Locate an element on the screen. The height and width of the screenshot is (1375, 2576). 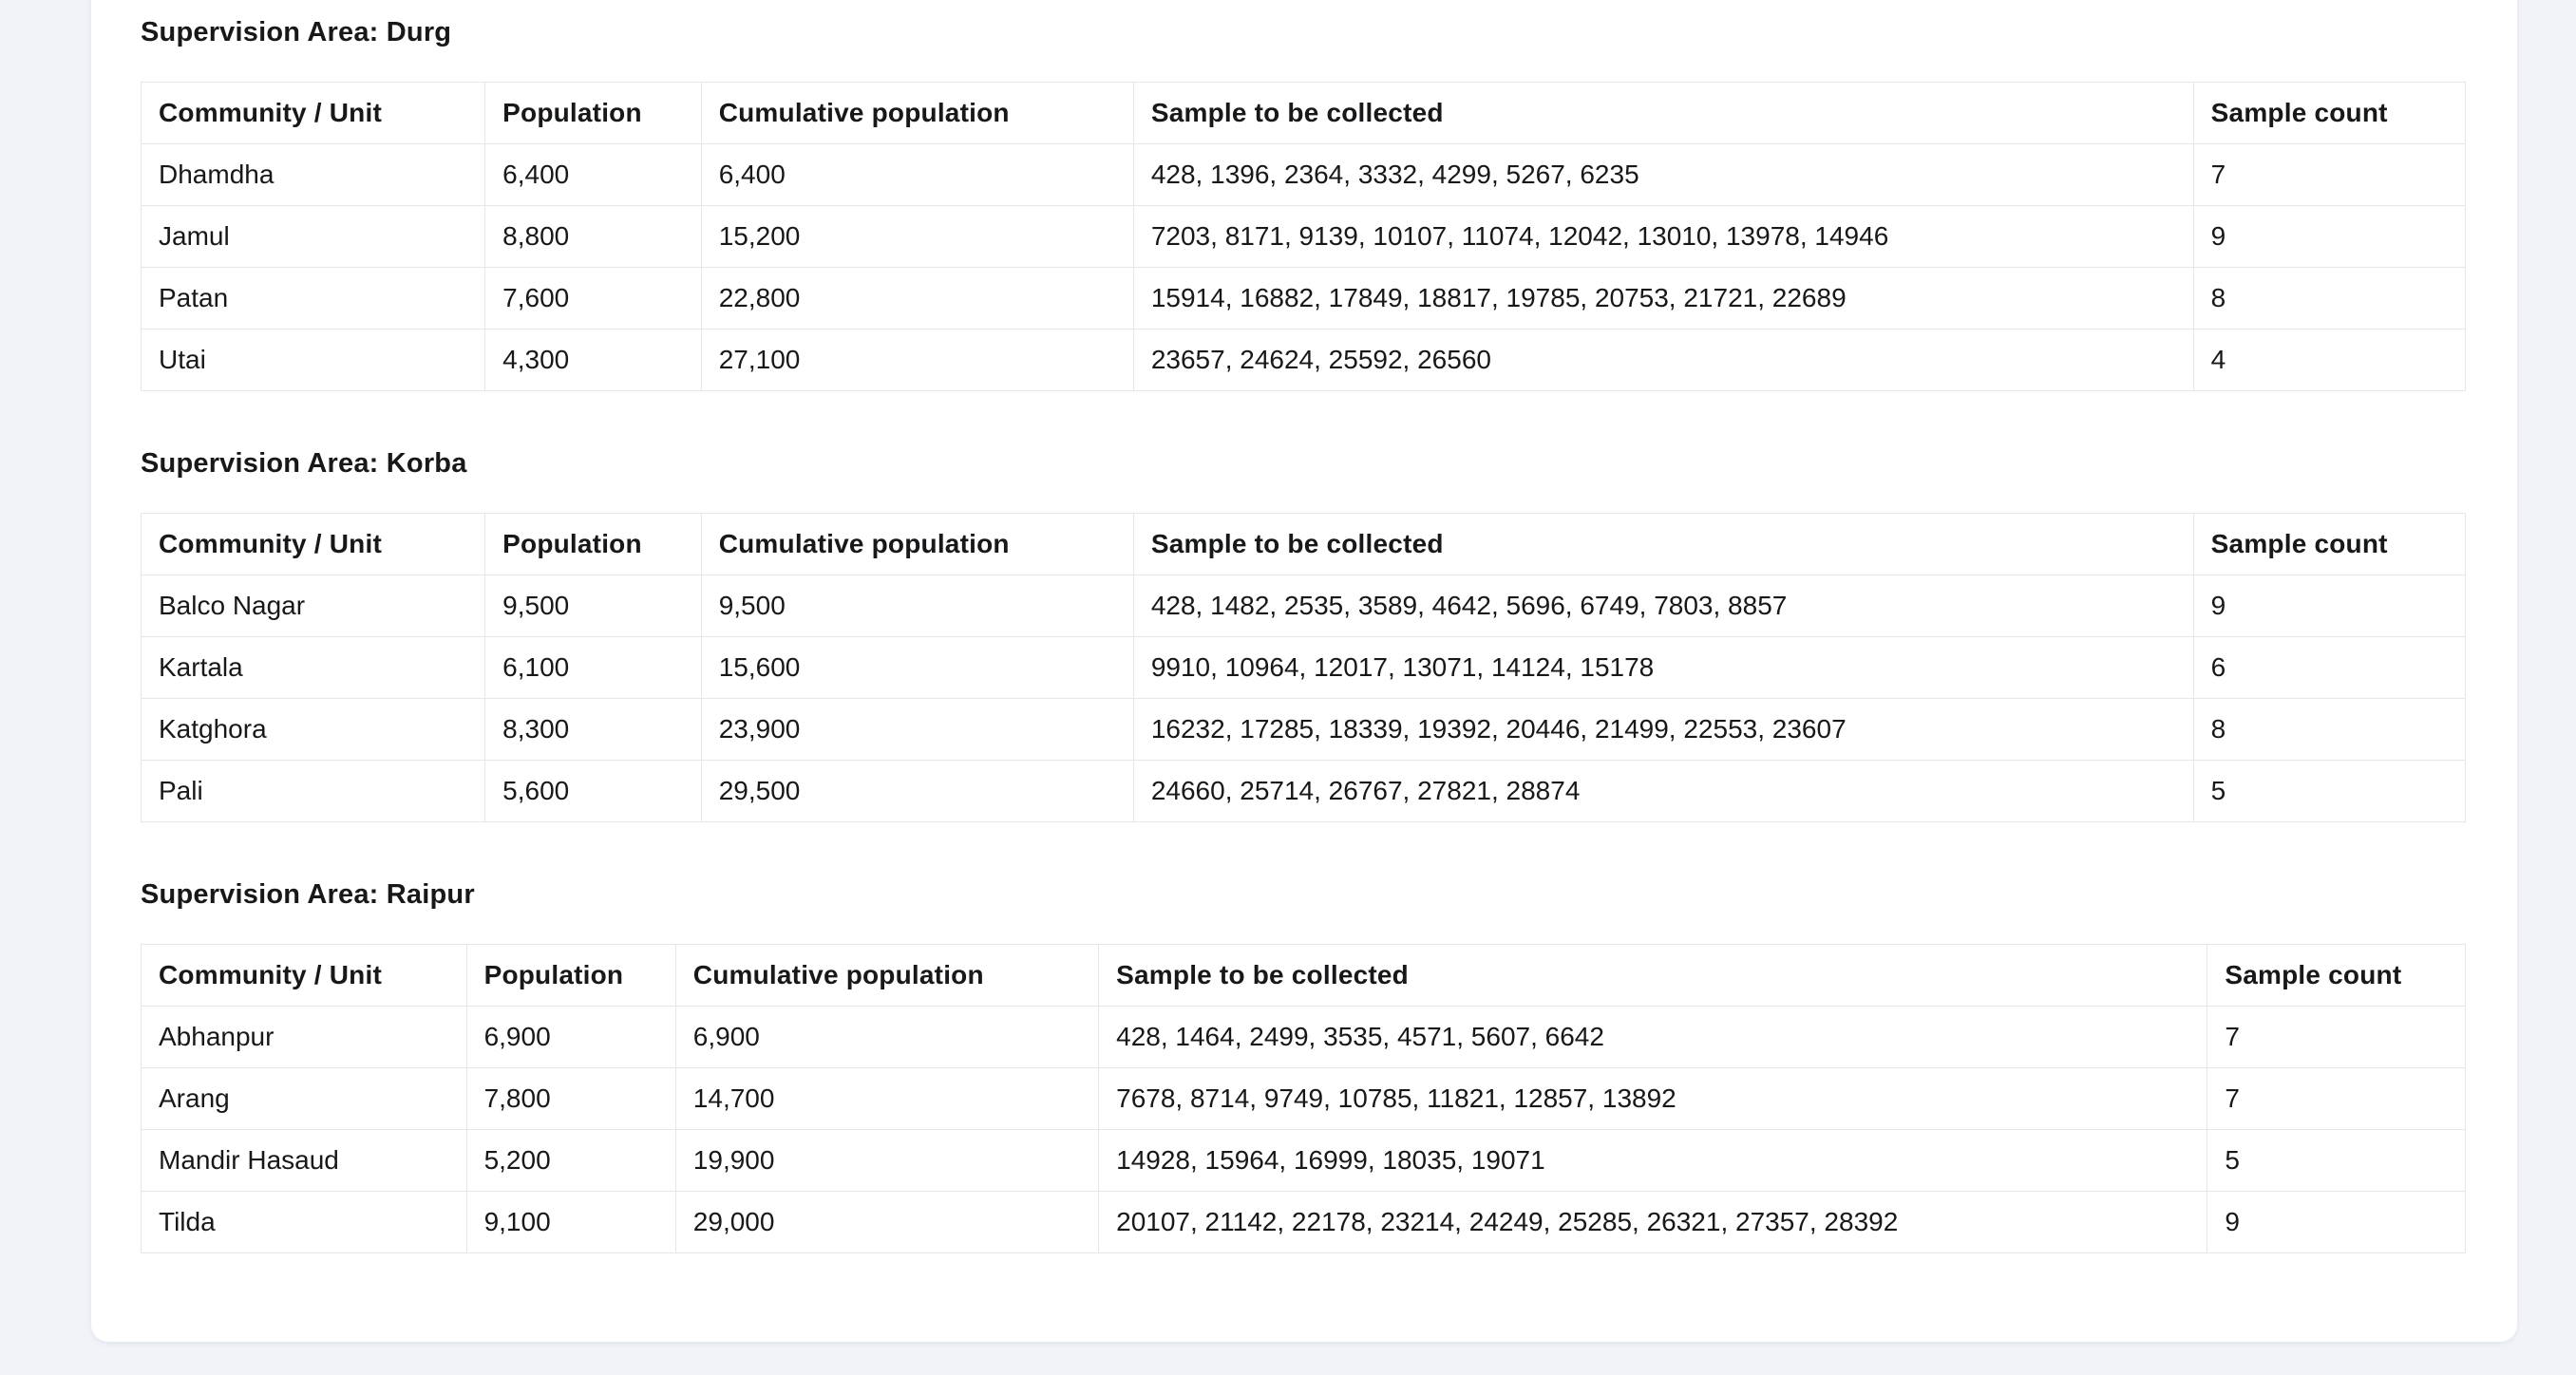
population-cell: 5,200 is located at coordinates (570, 1160).